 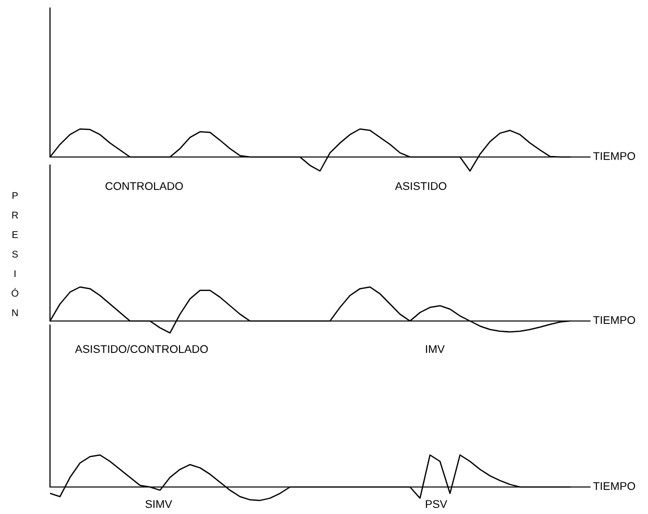 I want to click on annotation: PSV, so click(x=437, y=504).